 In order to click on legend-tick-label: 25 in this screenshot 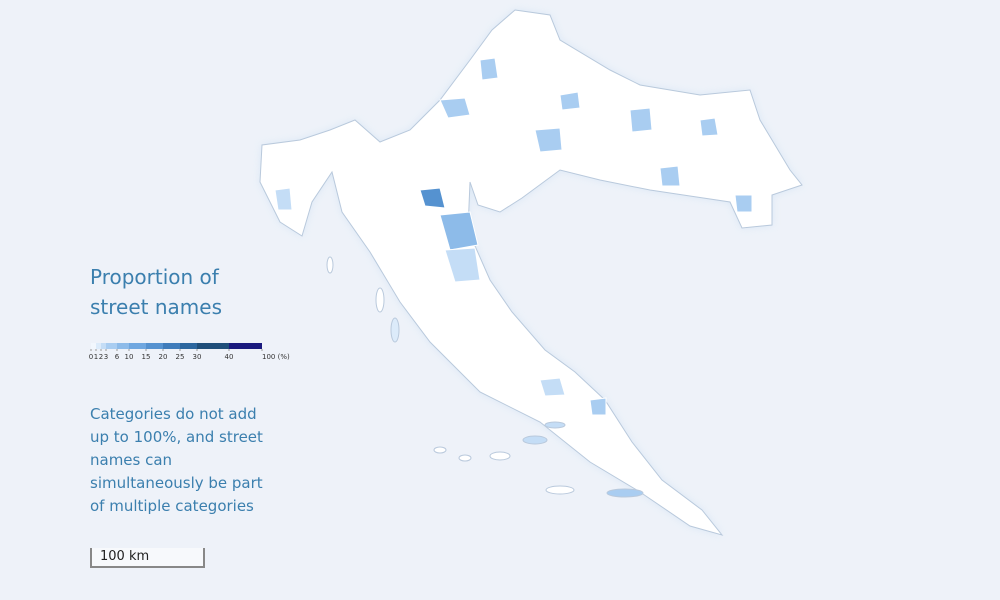, I will do `click(180, 357)`.